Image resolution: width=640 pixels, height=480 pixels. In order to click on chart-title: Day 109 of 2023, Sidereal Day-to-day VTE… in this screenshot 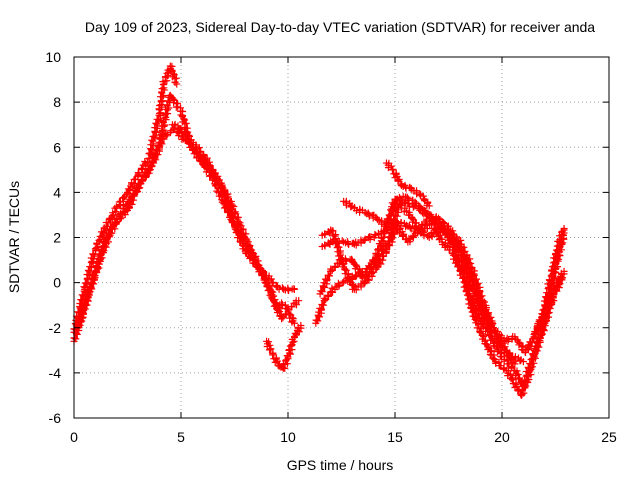, I will do `click(340, 27)`.